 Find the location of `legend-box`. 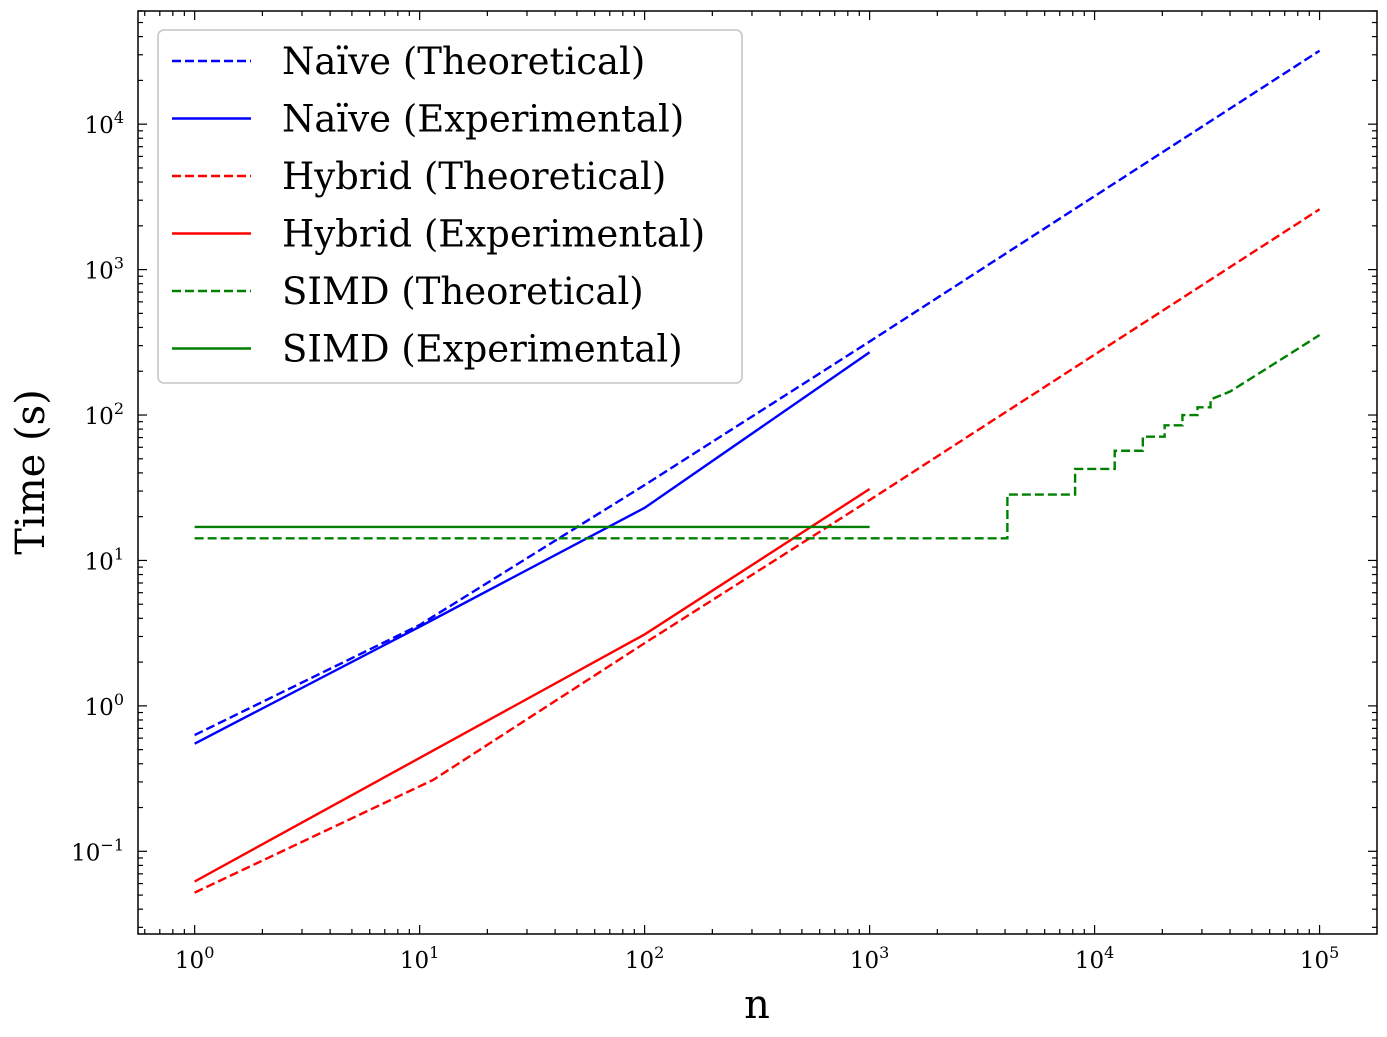

legend-box is located at coordinates (450, 206).